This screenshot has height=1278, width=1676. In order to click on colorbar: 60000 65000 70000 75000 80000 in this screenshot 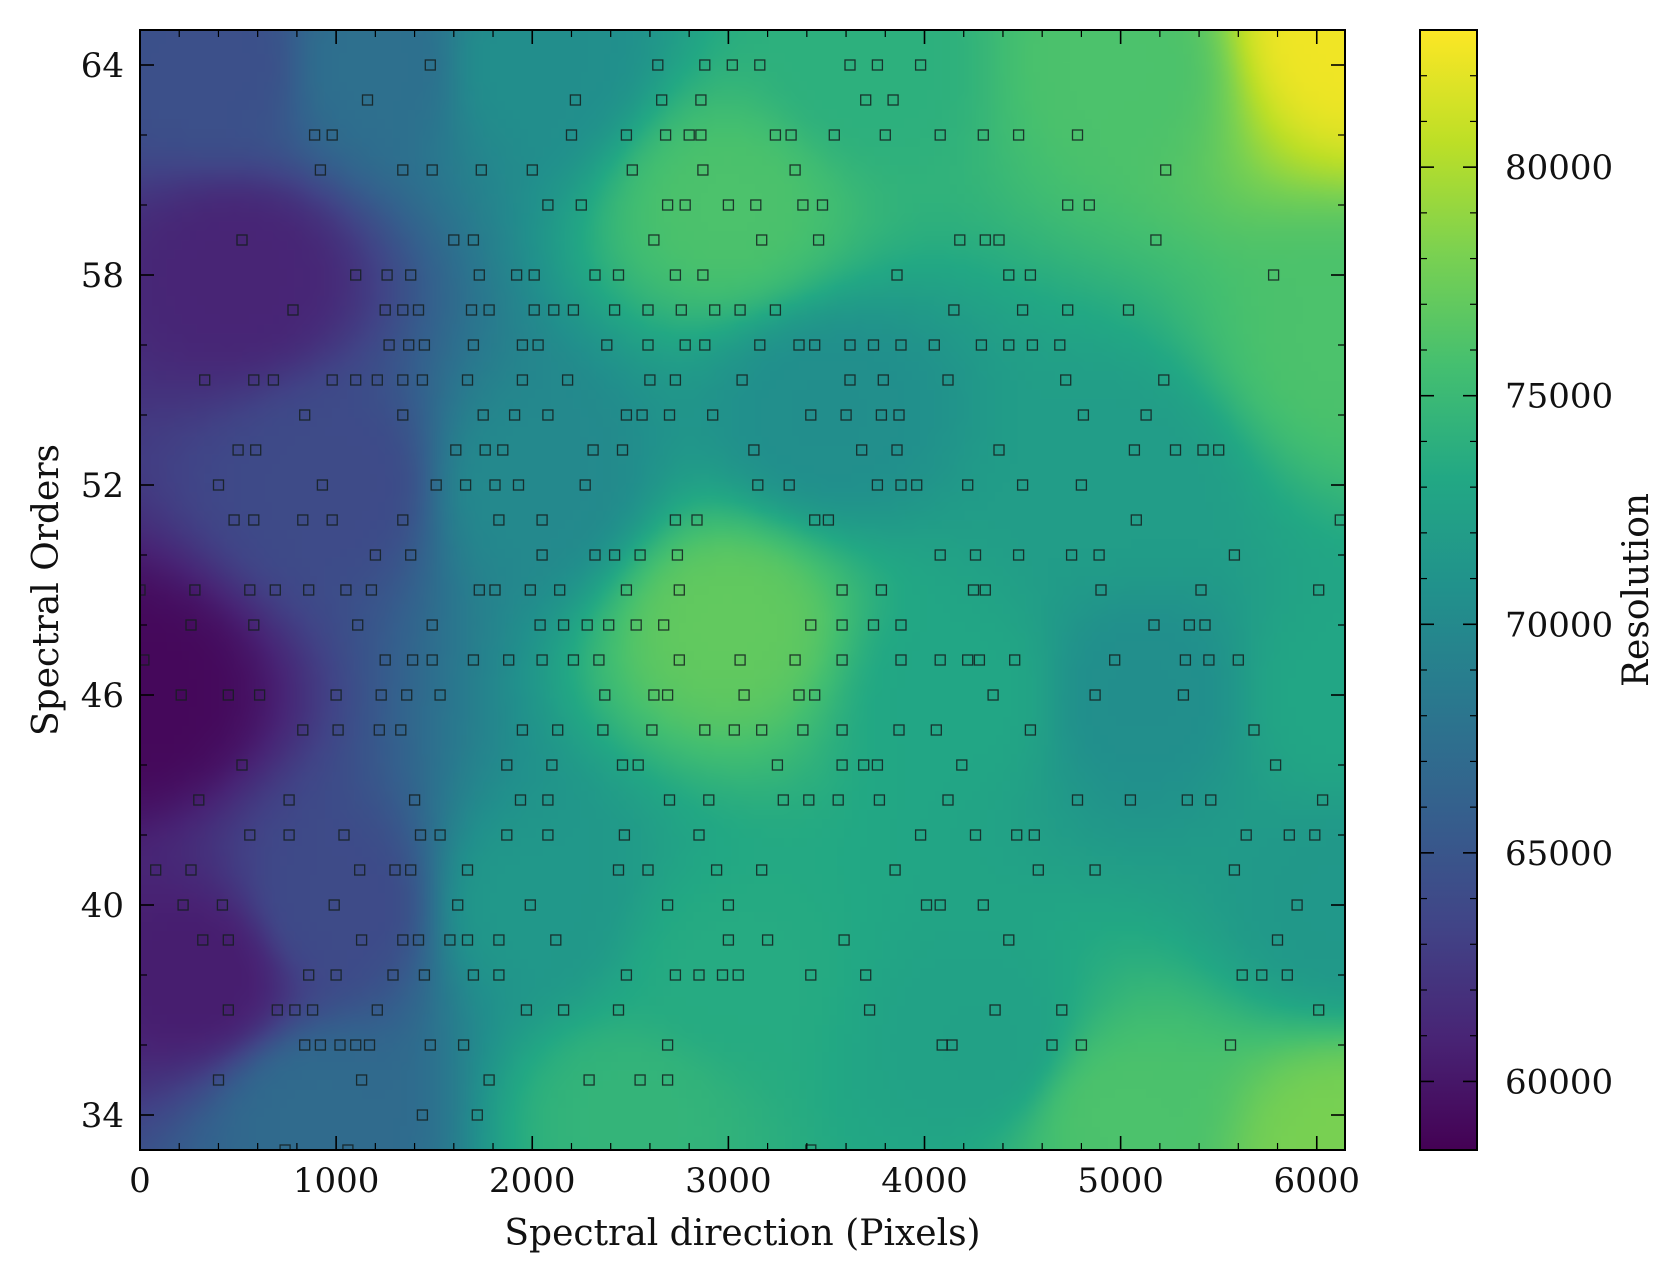, I will do `click(1516, 590)`.